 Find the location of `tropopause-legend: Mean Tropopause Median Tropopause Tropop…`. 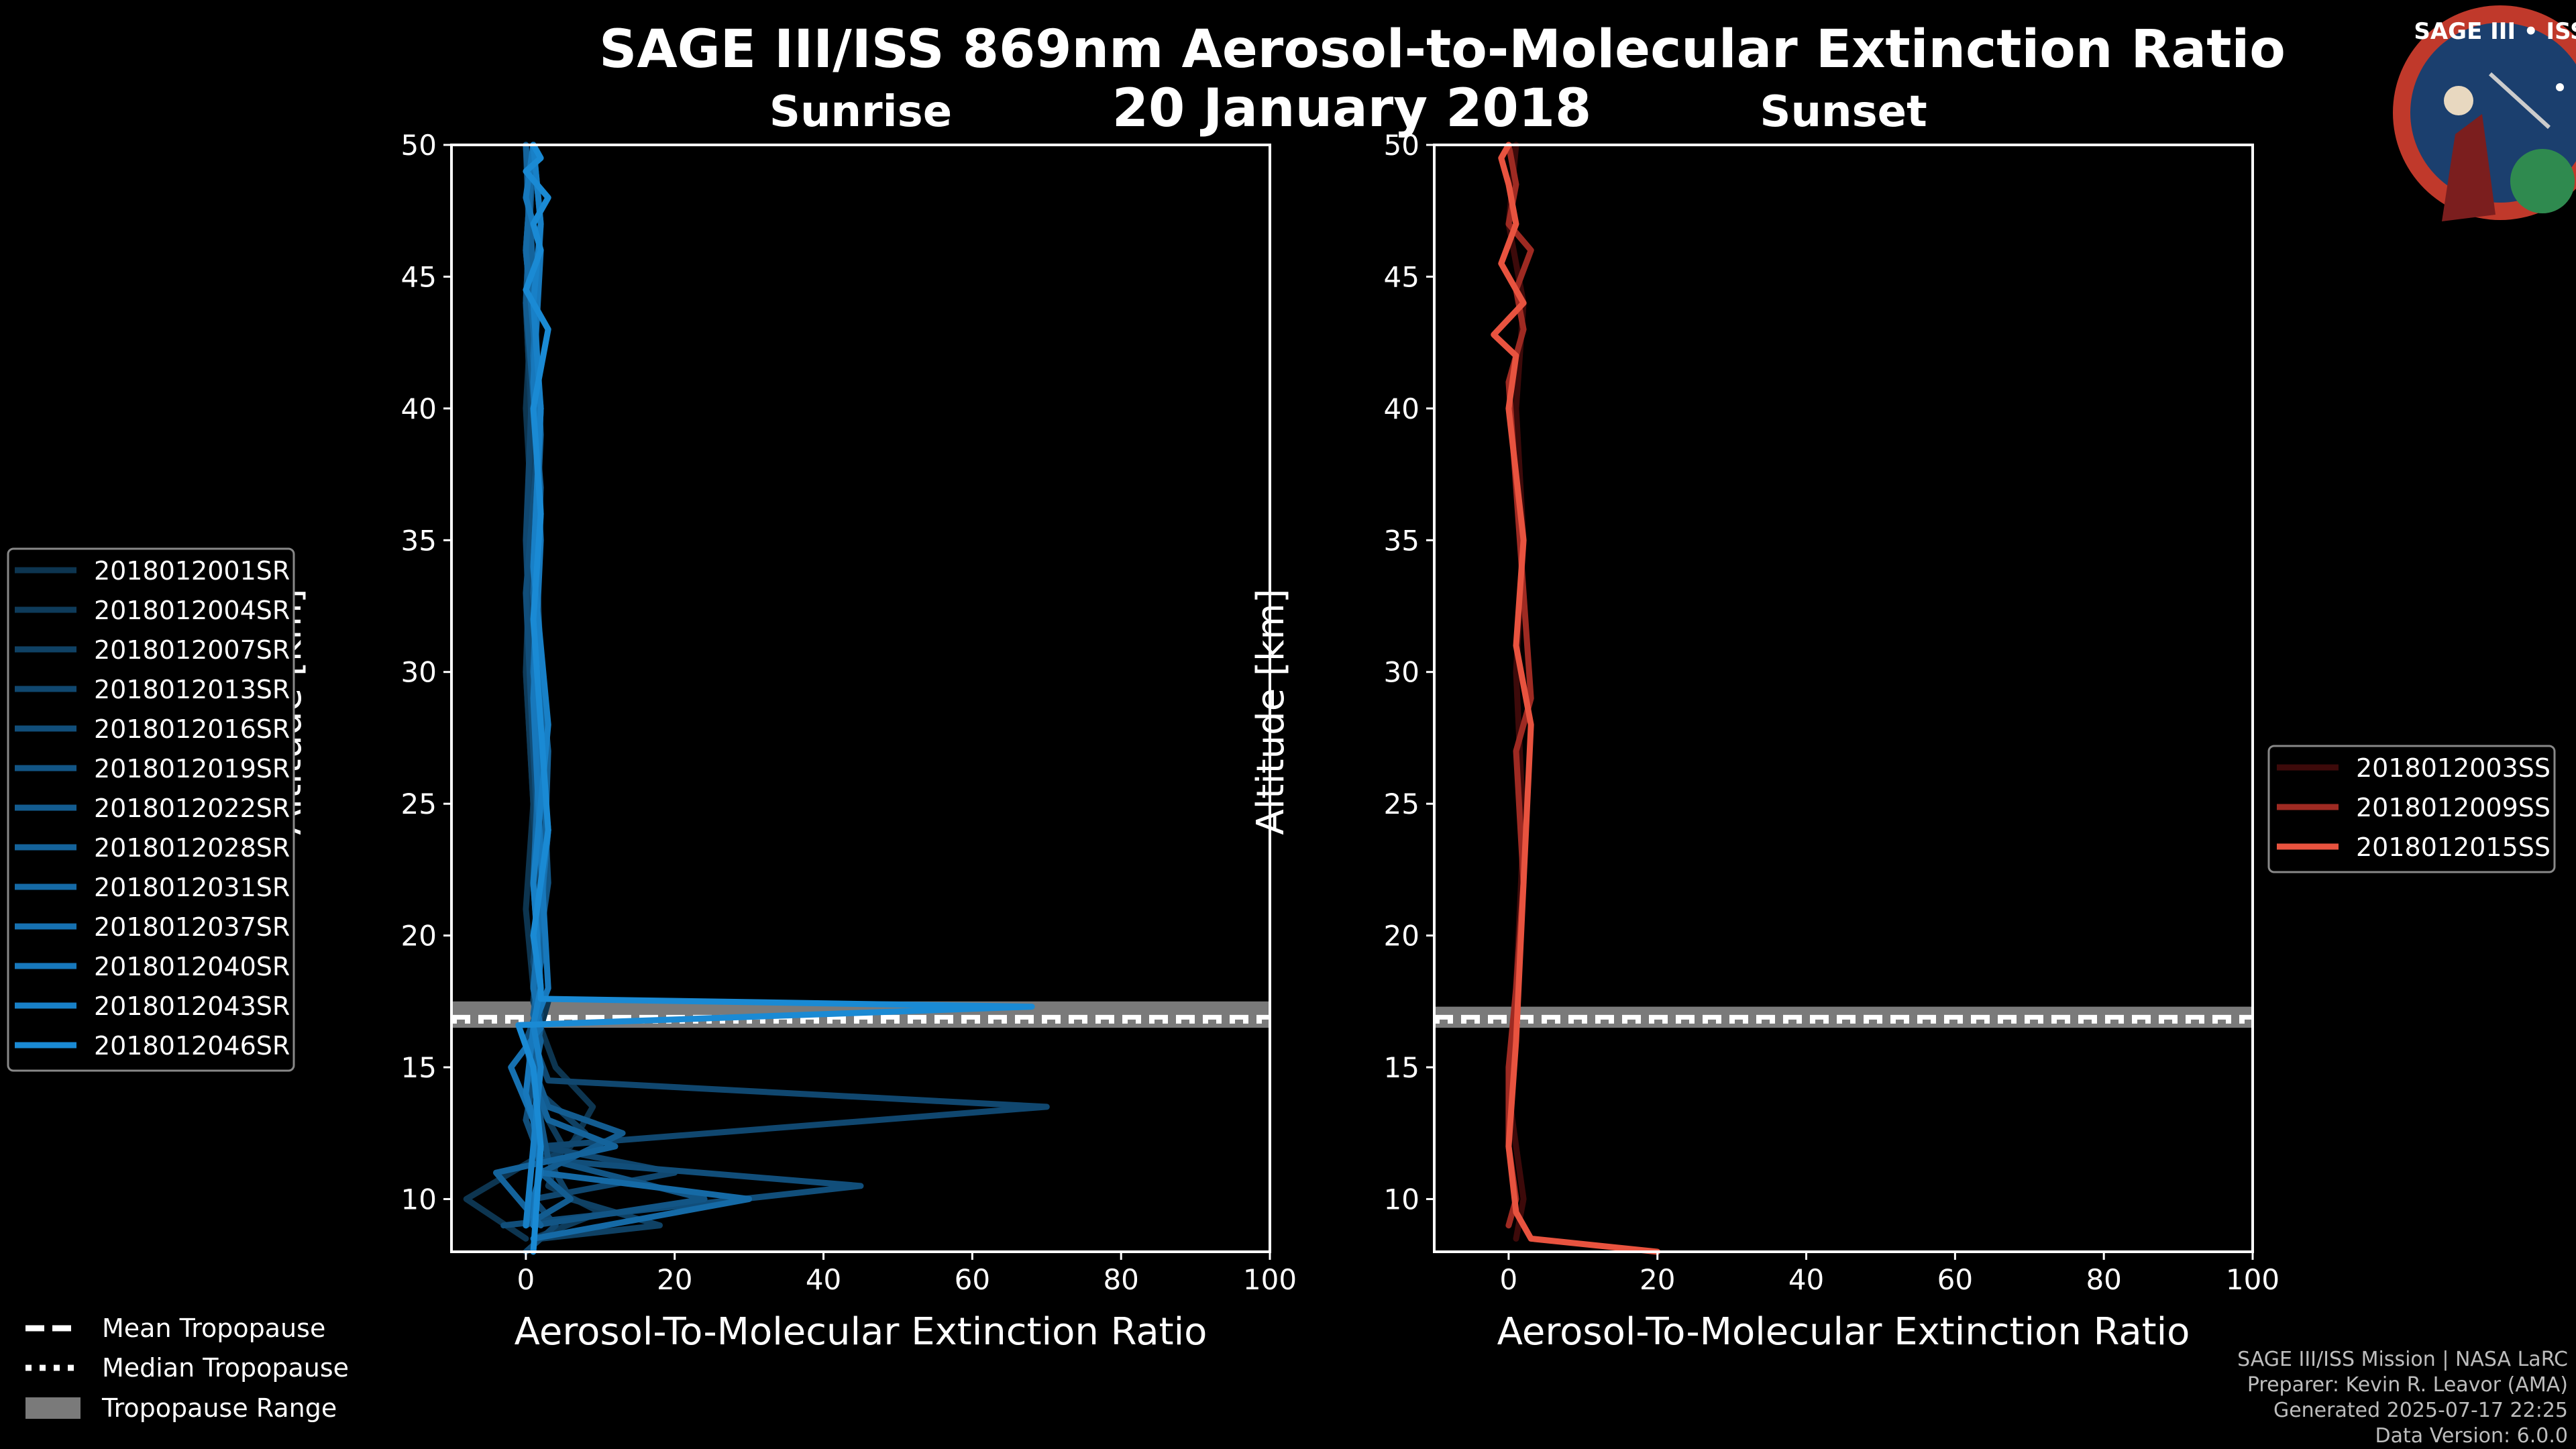

tropopause-legend: Mean Tropopause Median Tropopause Tropop… is located at coordinates (187, 1368).